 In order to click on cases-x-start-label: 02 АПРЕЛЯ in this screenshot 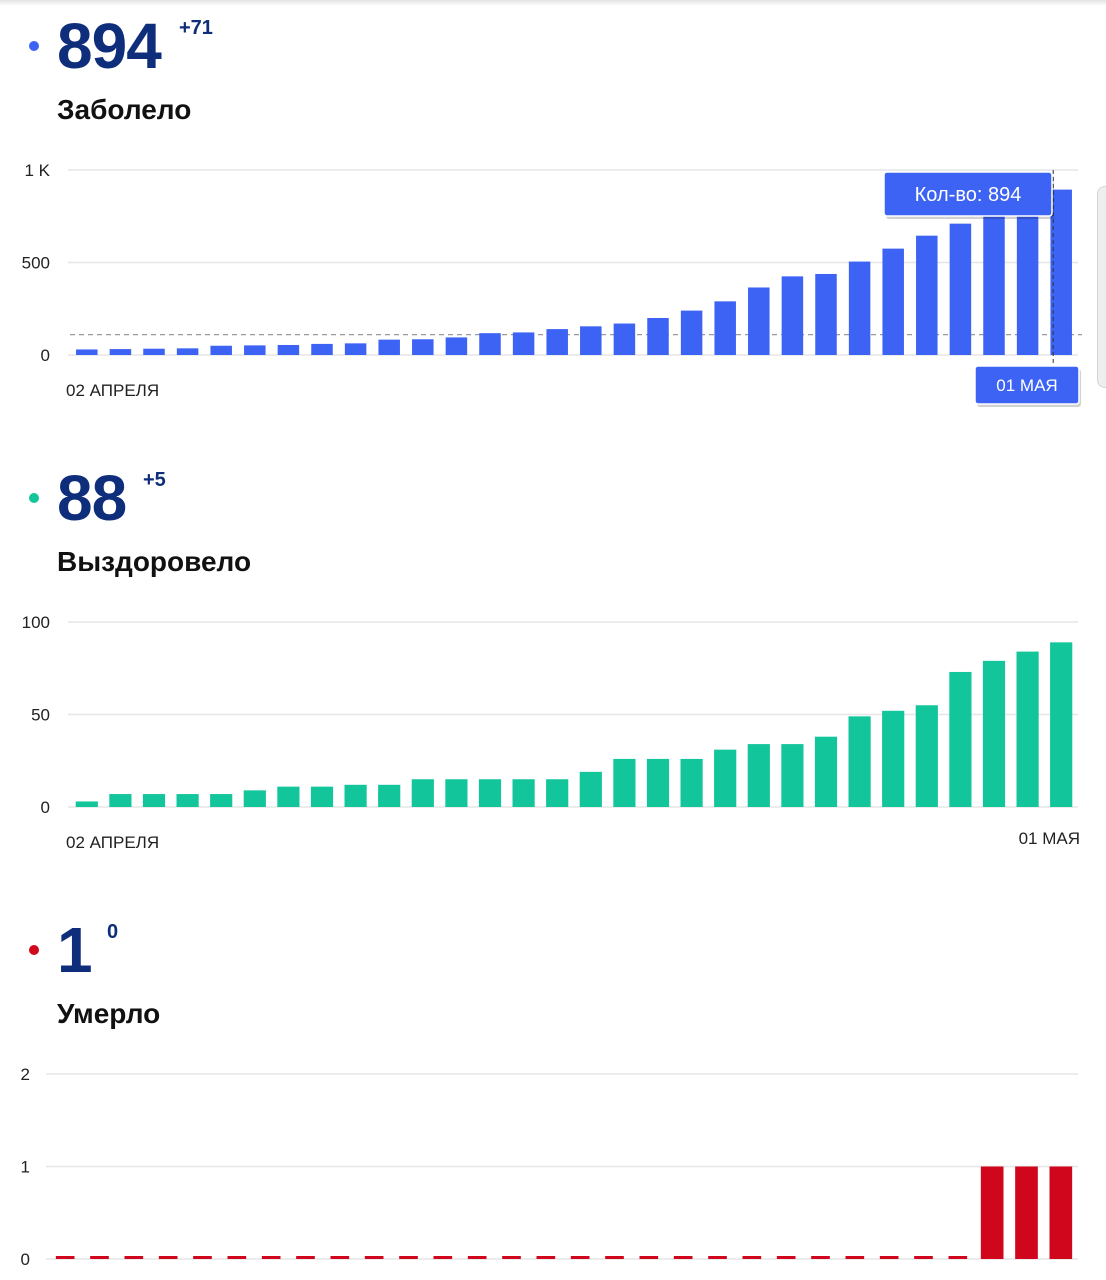, I will do `click(112, 390)`.